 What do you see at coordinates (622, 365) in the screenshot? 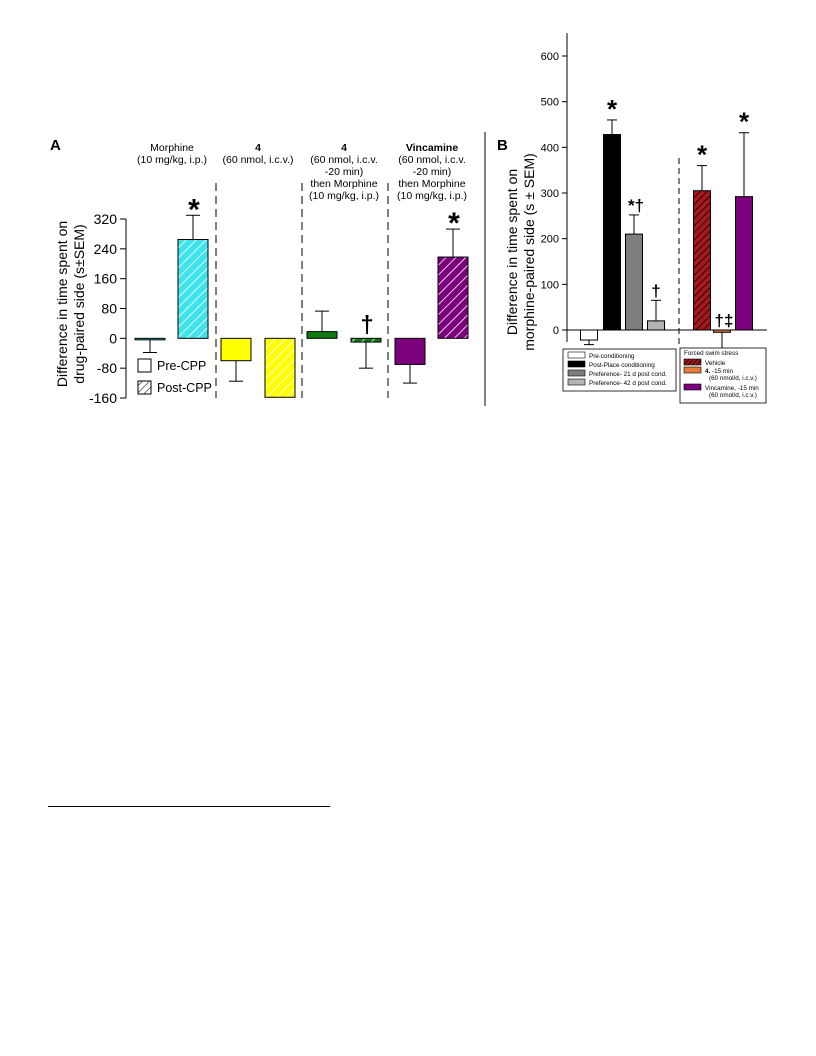
I see `panel-b-legend-label: Post-Place conditioning` at bounding box center [622, 365].